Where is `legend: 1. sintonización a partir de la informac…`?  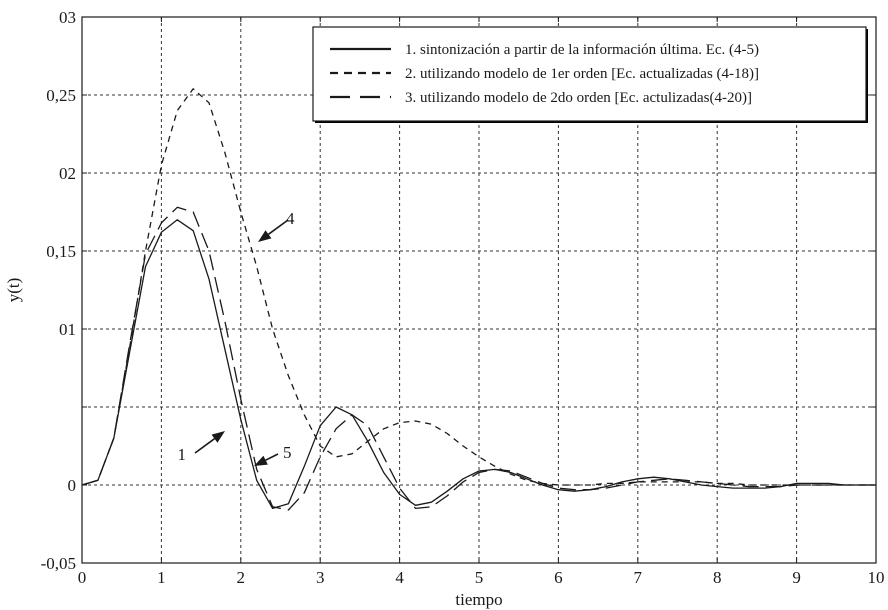
legend: 1. sintonización a partir de la informac… is located at coordinates (590, 74).